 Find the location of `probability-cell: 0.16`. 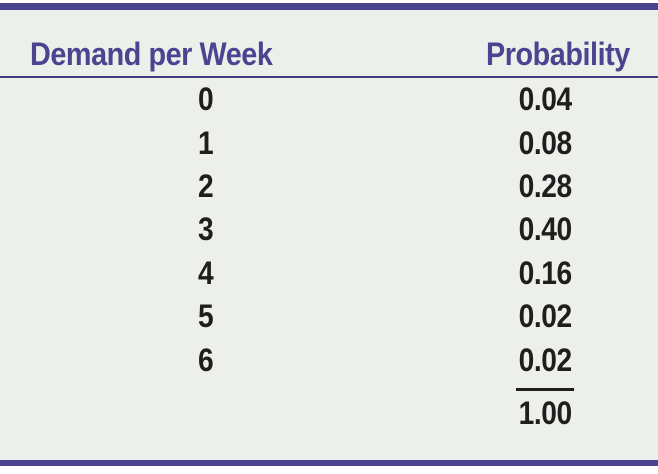

probability-cell: 0.16 is located at coordinates (535, 273).